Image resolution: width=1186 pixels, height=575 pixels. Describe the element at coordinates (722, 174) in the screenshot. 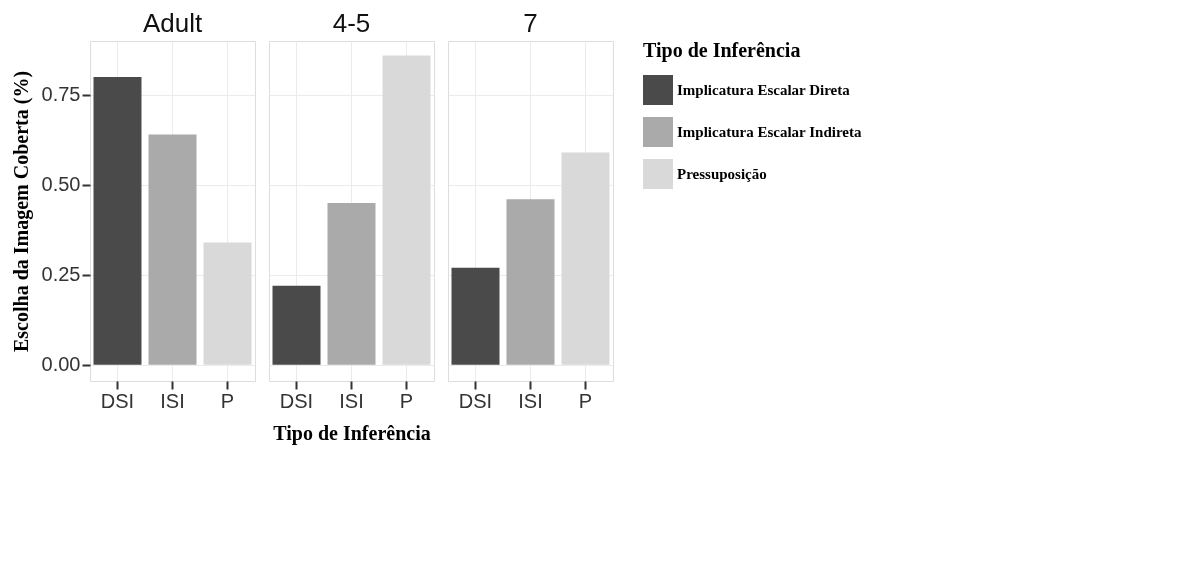

I see `legend-label: Pressuposição` at that location.